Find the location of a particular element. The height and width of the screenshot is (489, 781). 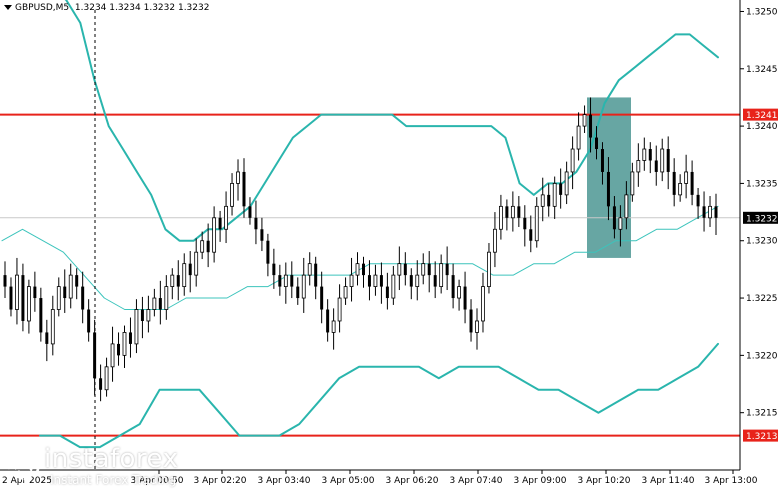

x-tick-label: 3 Apr 06:20 is located at coordinates (412, 481).